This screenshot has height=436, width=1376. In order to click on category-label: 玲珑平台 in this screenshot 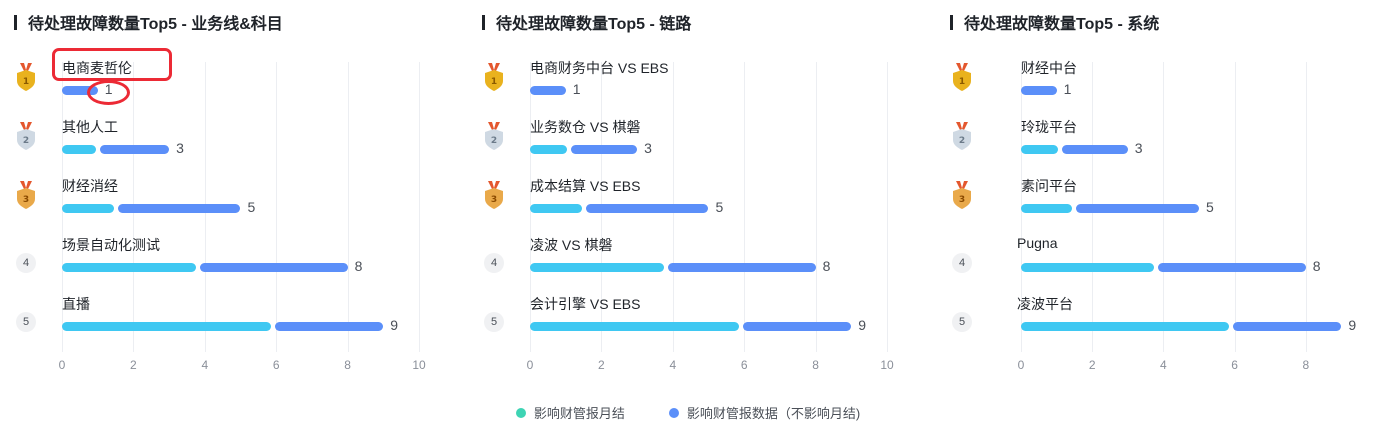, I will do `click(1049, 127)`.